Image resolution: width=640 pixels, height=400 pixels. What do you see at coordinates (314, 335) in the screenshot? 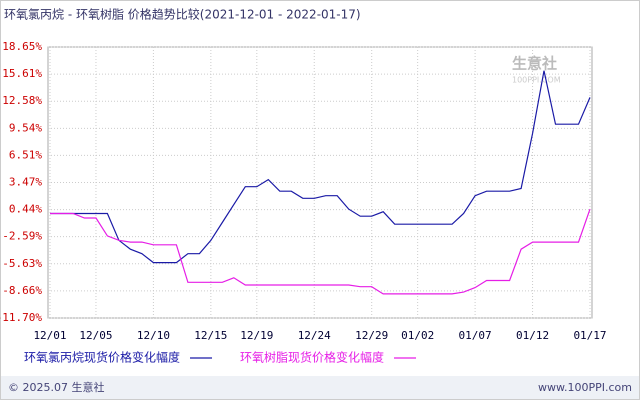
I see `x-tick-label: 12/24` at bounding box center [314, 335].